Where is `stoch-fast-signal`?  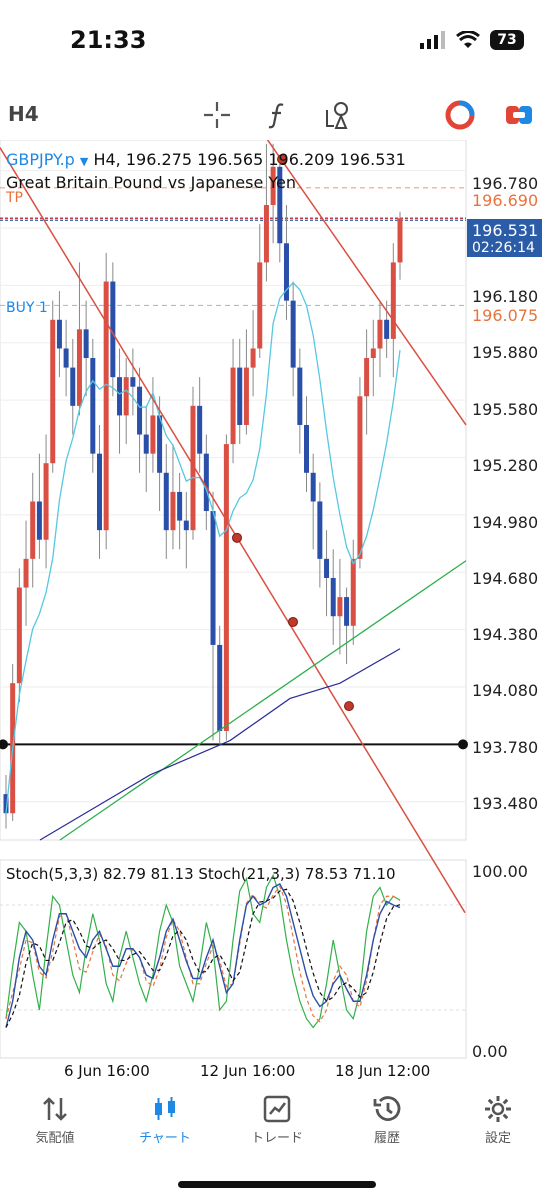 stoch-fast-signal is located at coordinates (203, 954).